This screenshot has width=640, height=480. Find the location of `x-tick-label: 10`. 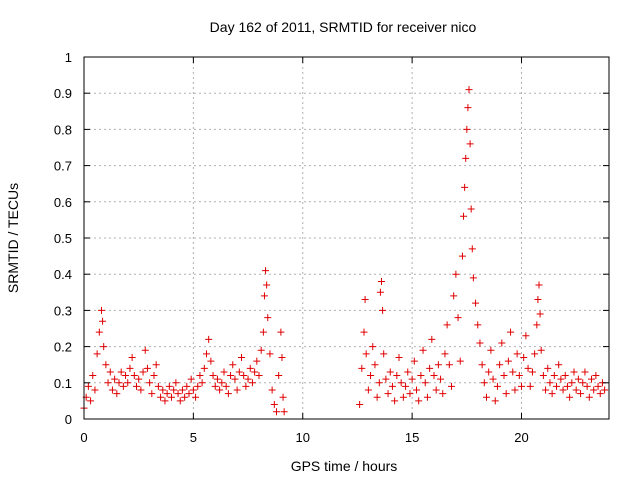

x-tick-label: 10 is located at coordinates (303, 437).